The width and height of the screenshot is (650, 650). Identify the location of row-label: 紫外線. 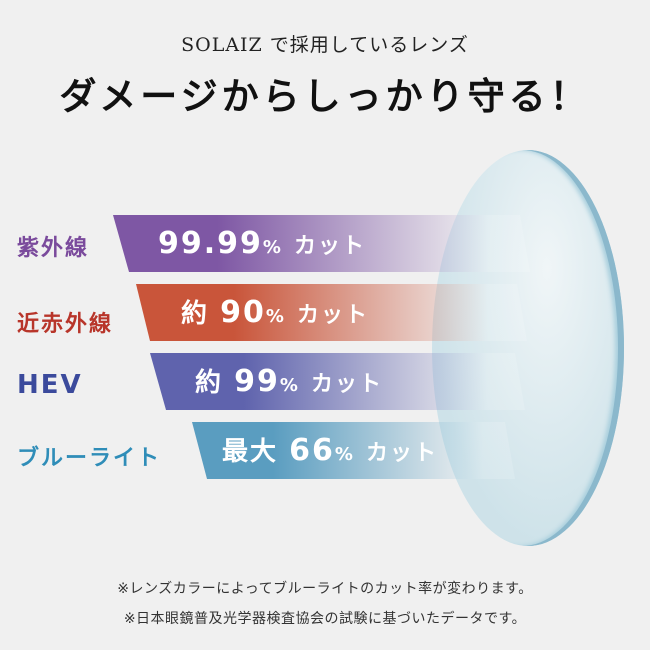
(53, 248).